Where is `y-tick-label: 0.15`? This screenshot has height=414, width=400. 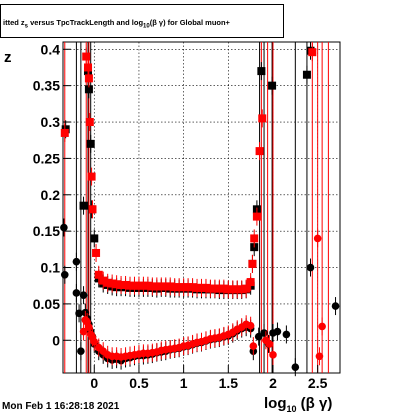
y-tick-label: 0.15 is located at coordinates (46, 231).